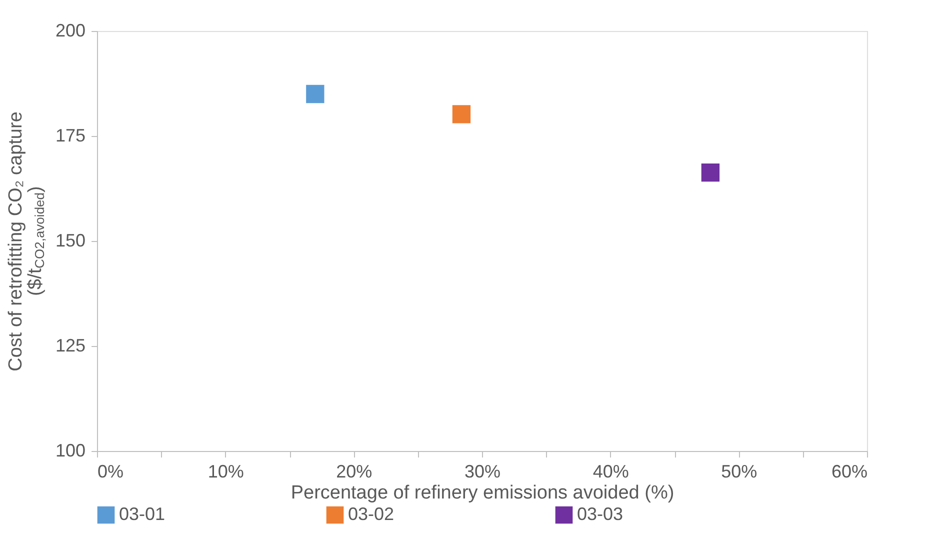  What do you see at coordinates (70, 346) in the screenshot?
I see `y-tick-label: 125` at bounding box center [70, 346].